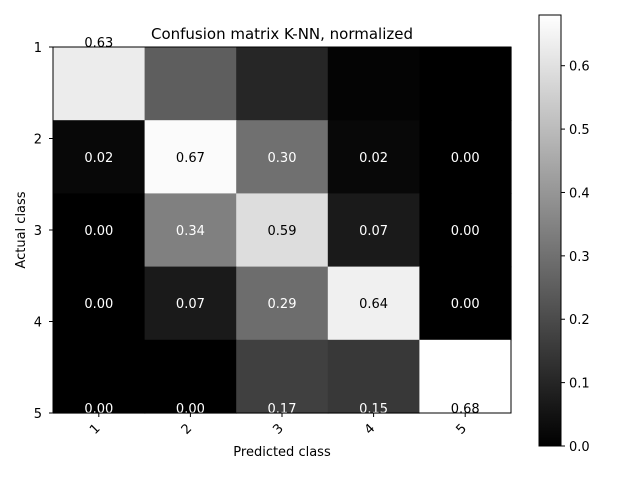  I want to click on x-tick-label: 2, so click(187, 429).